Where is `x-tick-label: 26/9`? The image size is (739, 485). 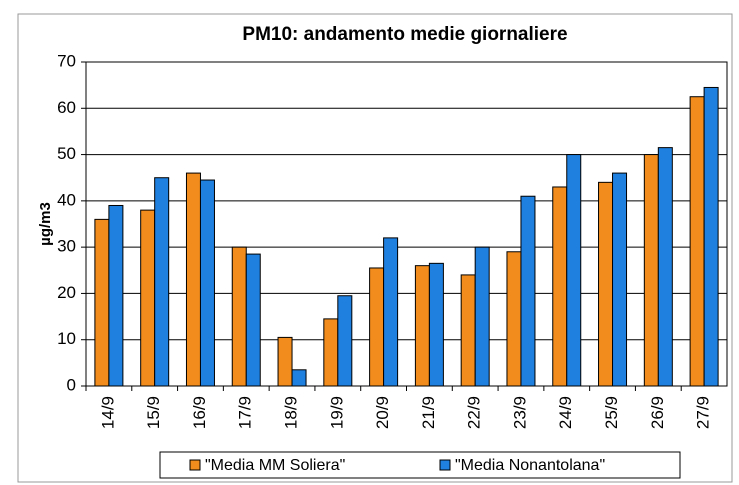
x-tick-label: 26/9 is located at coordinates (657, 412).